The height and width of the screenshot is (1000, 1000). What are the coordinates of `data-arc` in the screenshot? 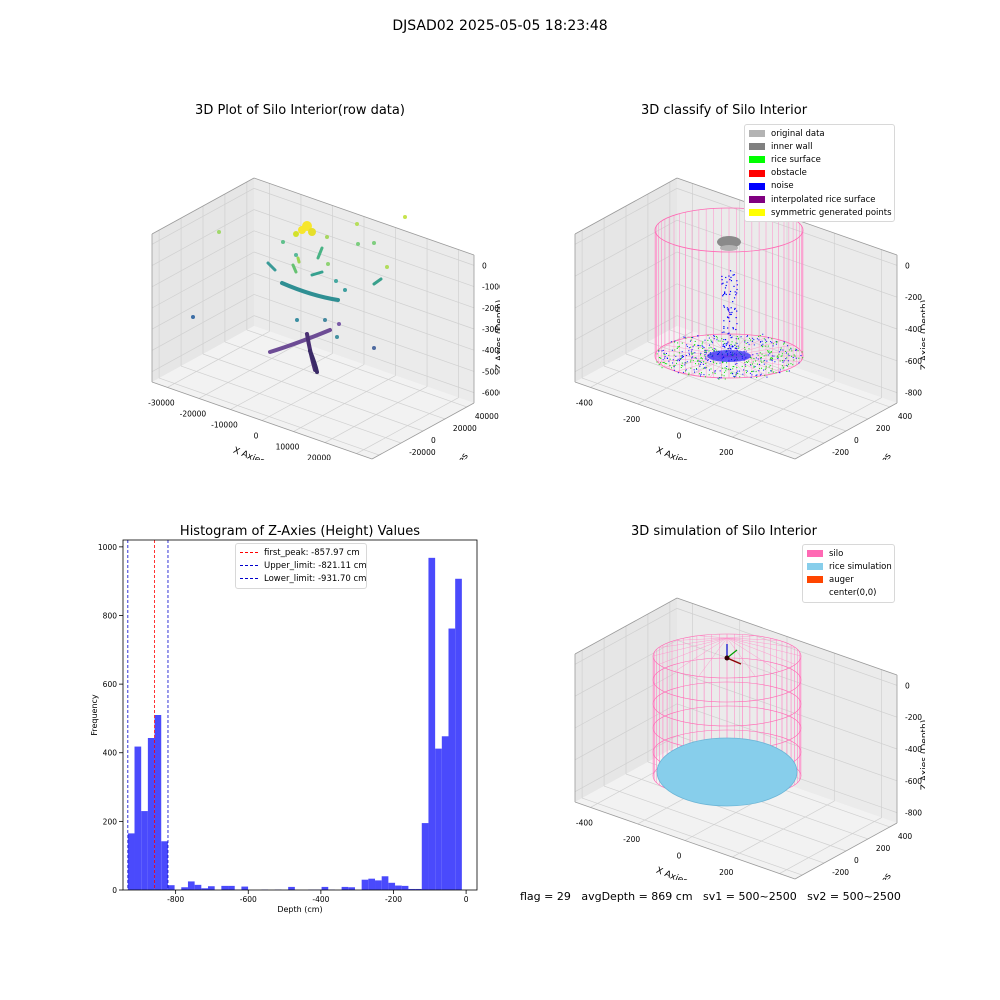 It's located at (271, 266).